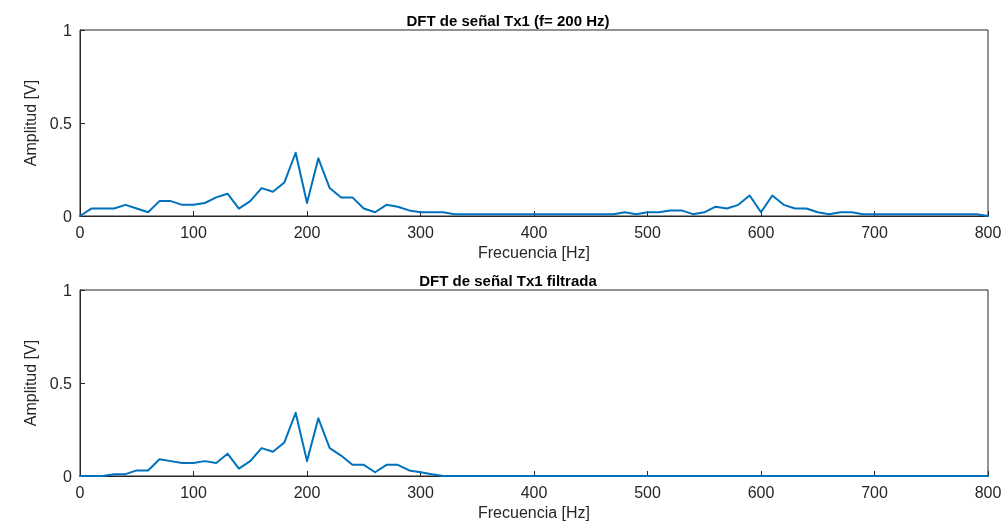  Describe the element at coordinates (508, 20) in the screenshot. I see `chart-title: DFT de señal Tx1 (f= 200 Hz)` at that location.